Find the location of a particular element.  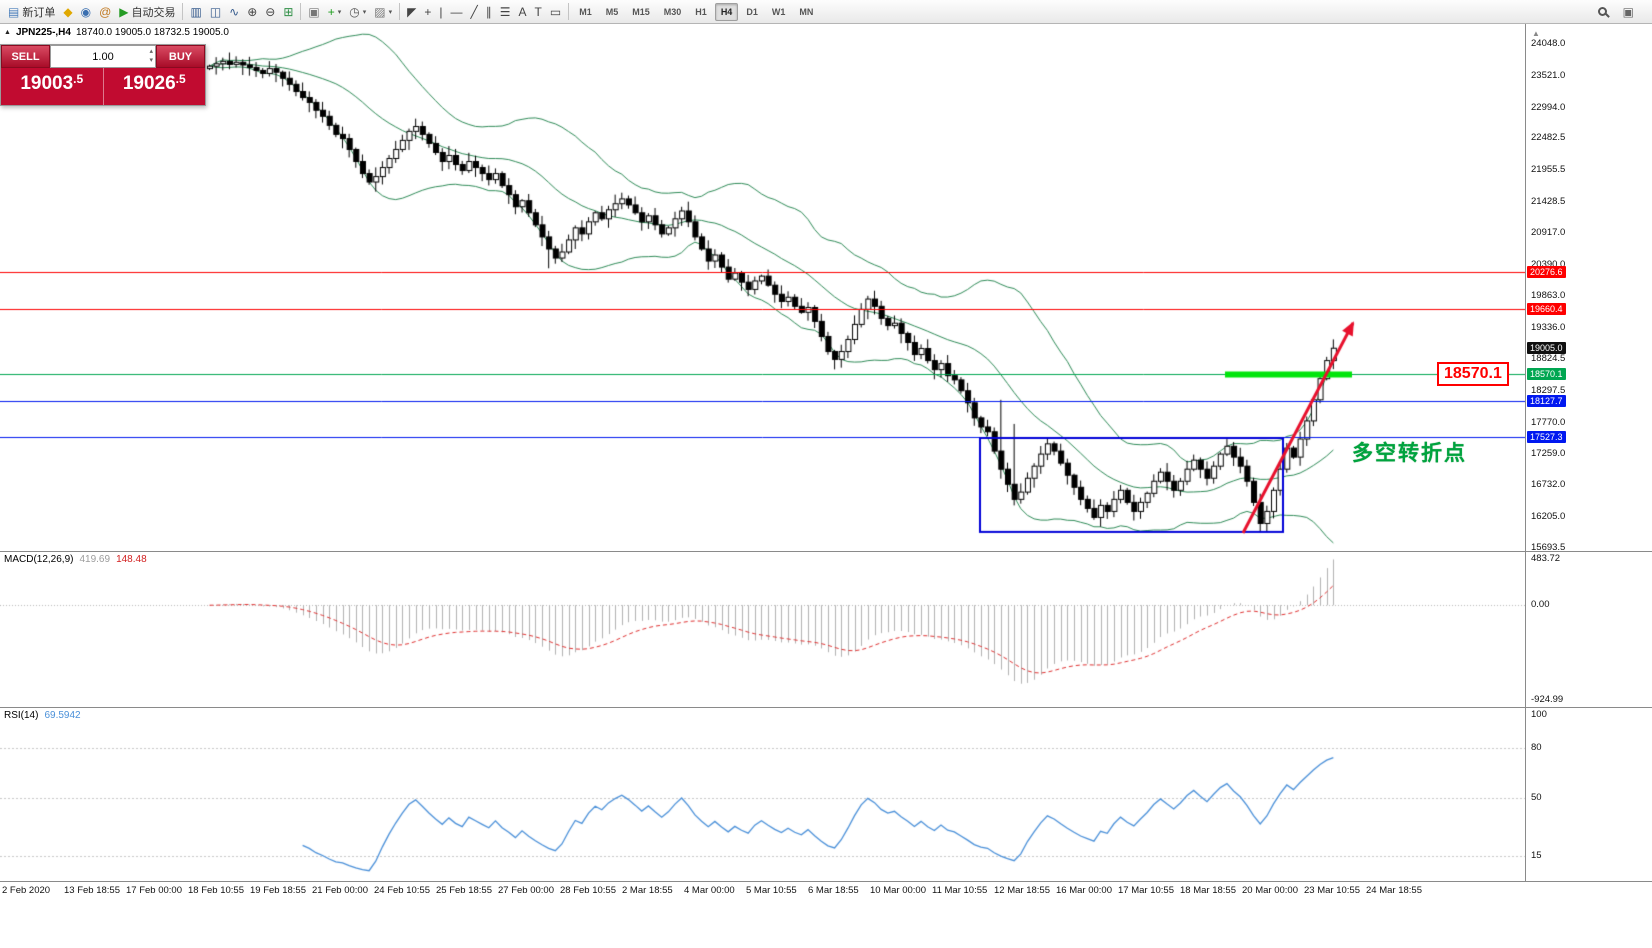

cursor-button: ◤ is located at coordinates (411, 12).